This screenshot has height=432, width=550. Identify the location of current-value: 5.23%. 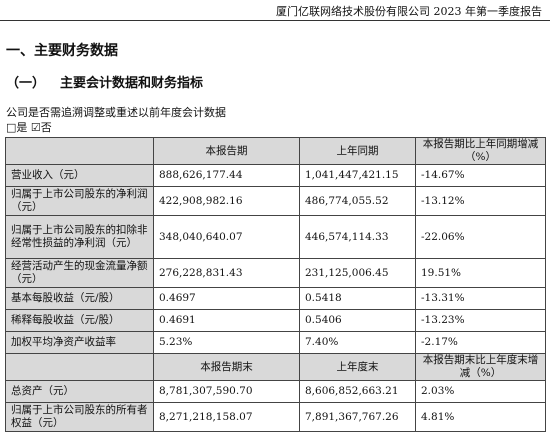
(226, 342).